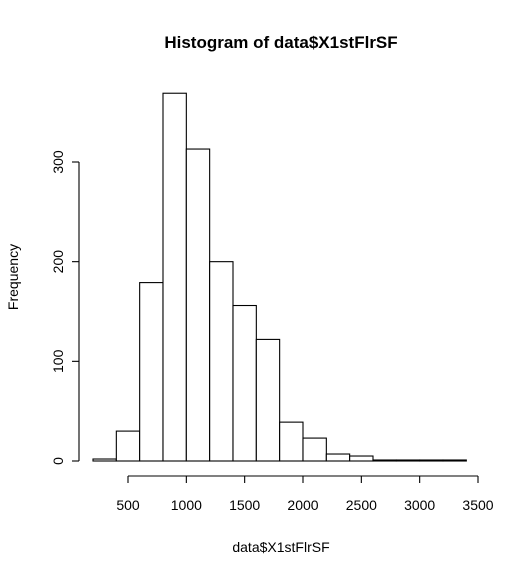  I want to click on x-tick-label: 3000, so click(419, 505).